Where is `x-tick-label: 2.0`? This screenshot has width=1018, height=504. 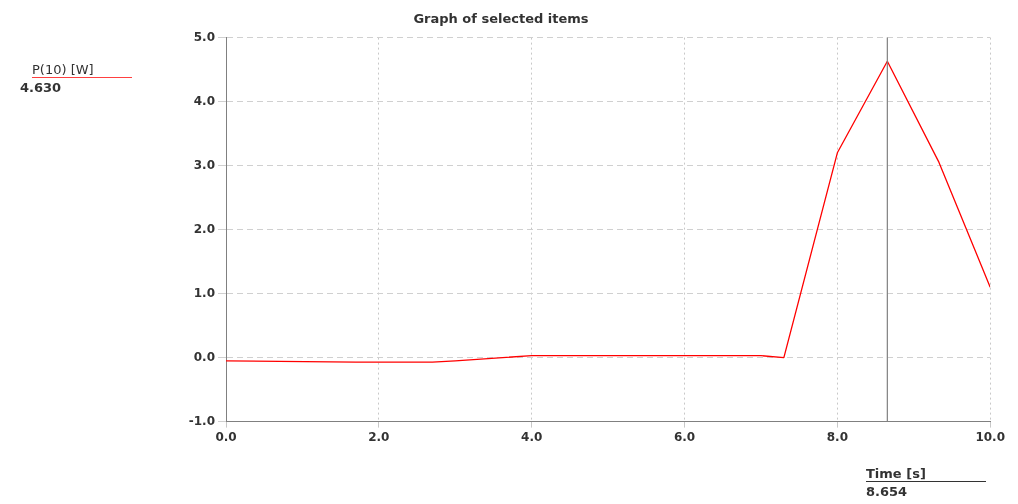
x-tick-label: 2.0 is located at coordinates (379, 436).